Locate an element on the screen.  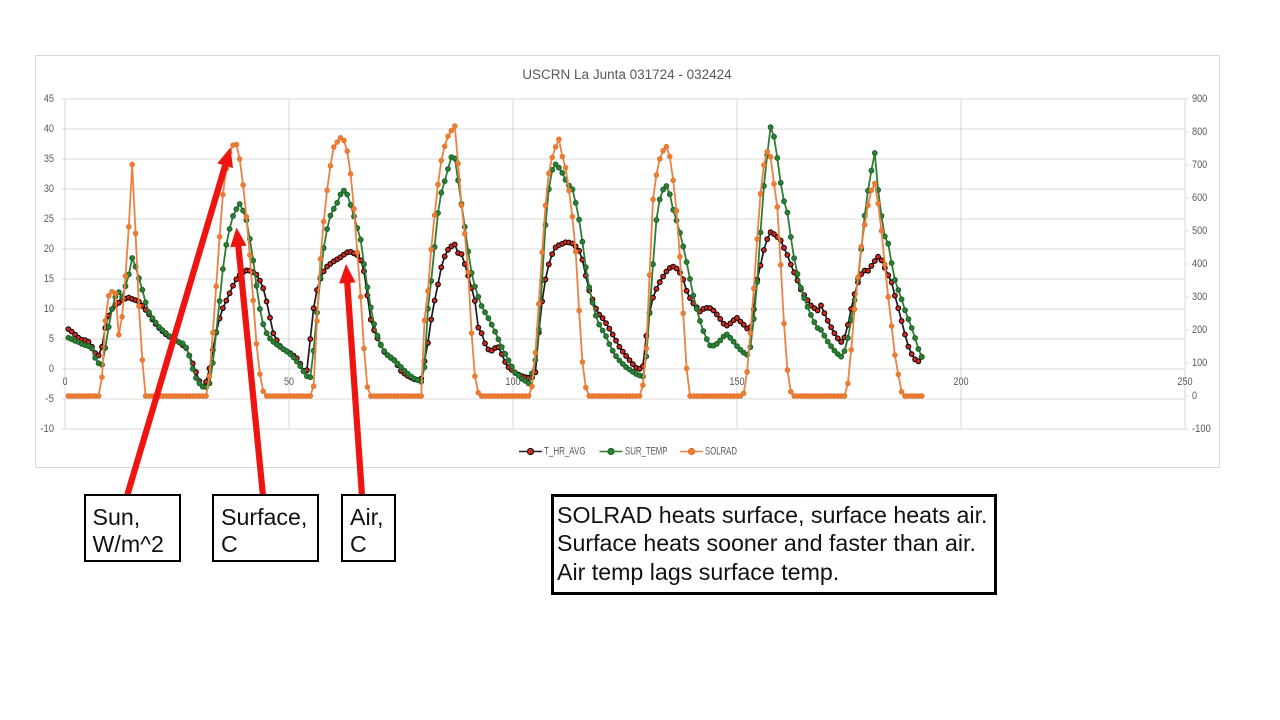
svg-text: 40 is located at coordinates (49, 129).